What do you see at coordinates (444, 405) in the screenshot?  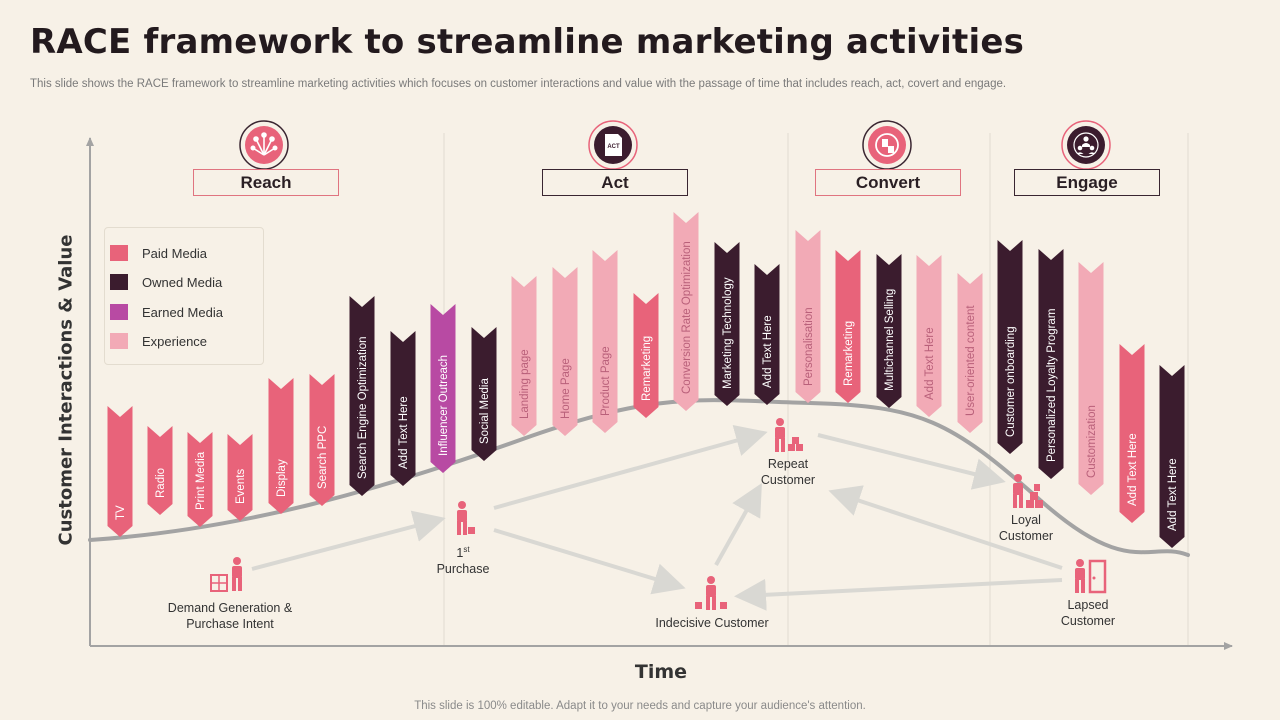 I see `banner-label: Influencer Outreach` at bounding box center [444, 405].